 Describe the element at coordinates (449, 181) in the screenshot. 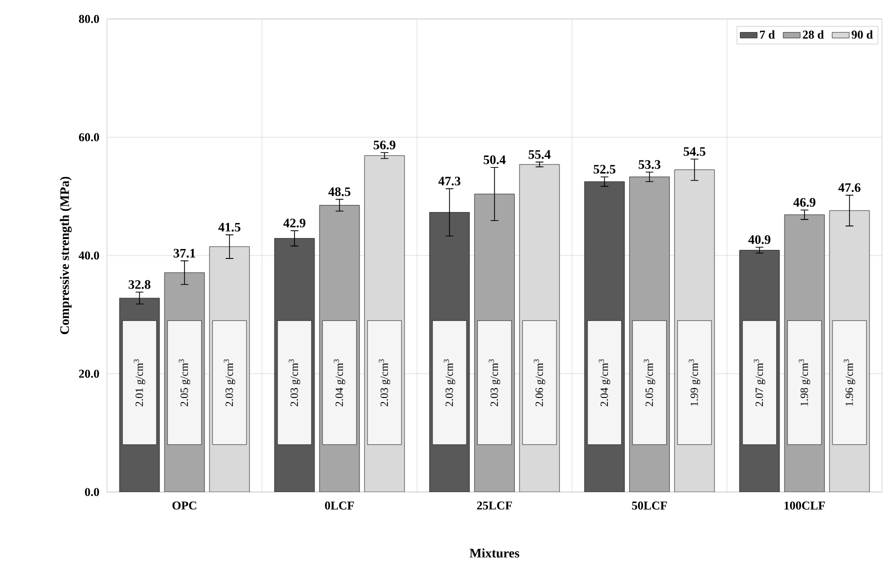

I see `data-label: 47.3` at that location.